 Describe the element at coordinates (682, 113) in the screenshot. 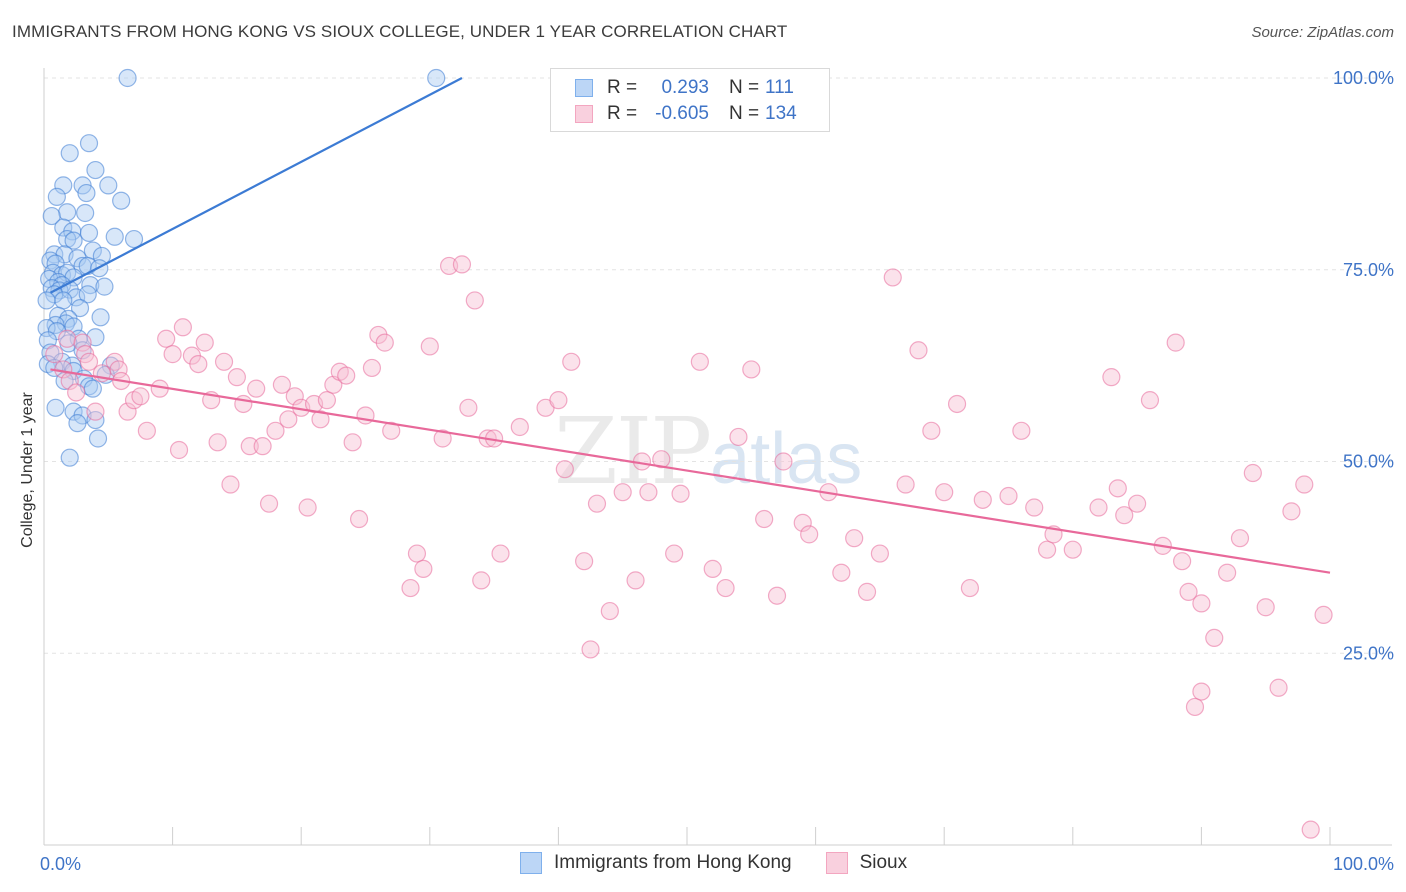

I see `legend-r-value: -0.605` at that location.